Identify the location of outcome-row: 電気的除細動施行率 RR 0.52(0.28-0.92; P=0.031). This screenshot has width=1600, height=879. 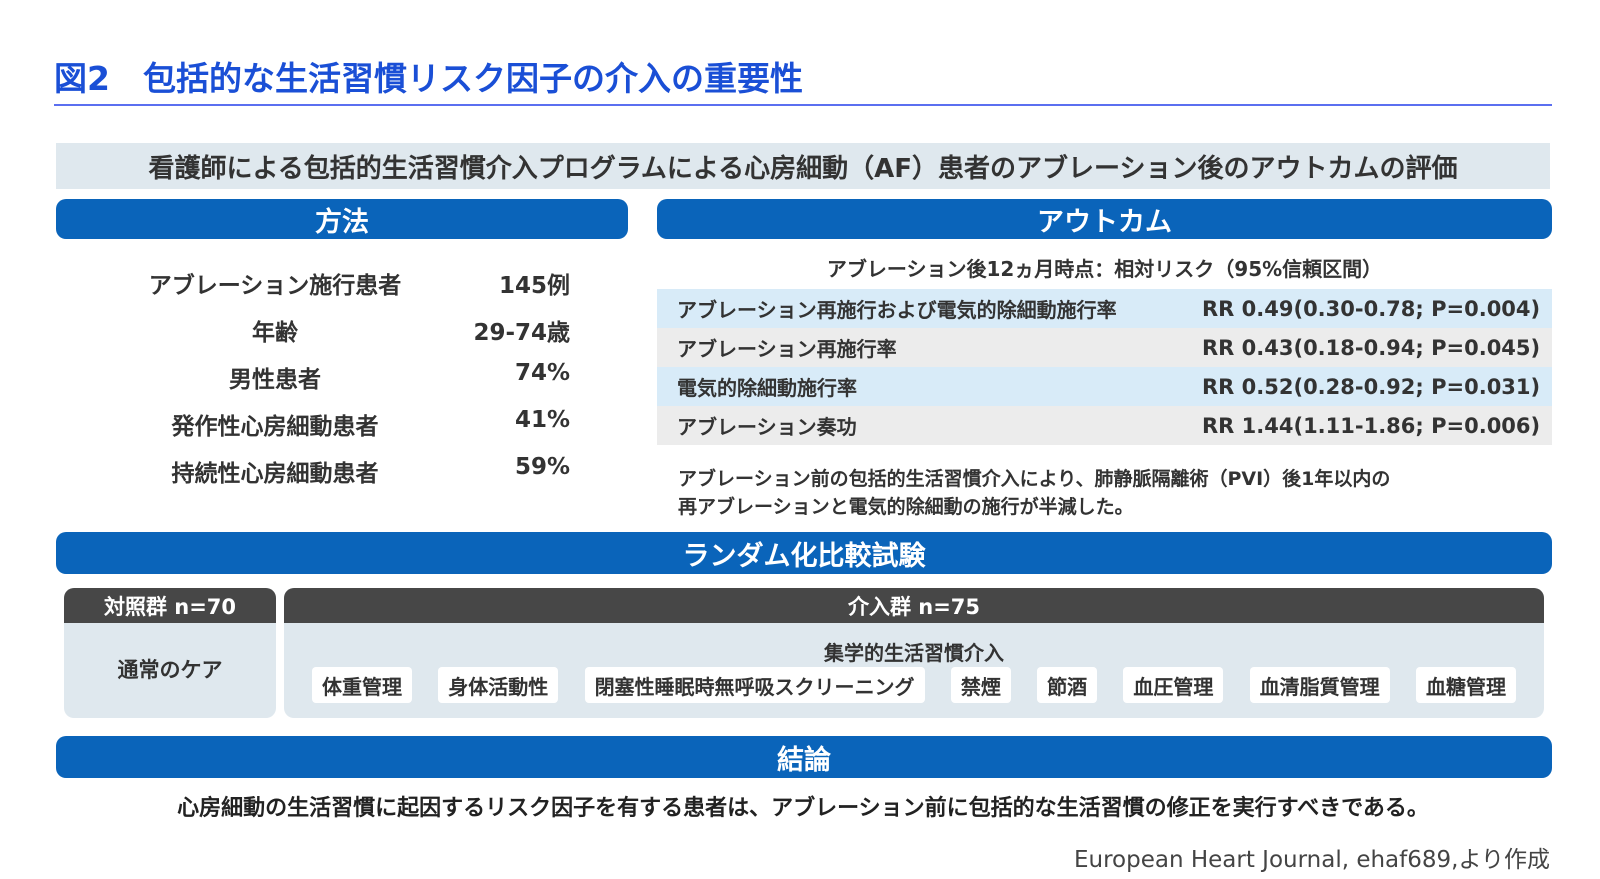
(1104, 386).